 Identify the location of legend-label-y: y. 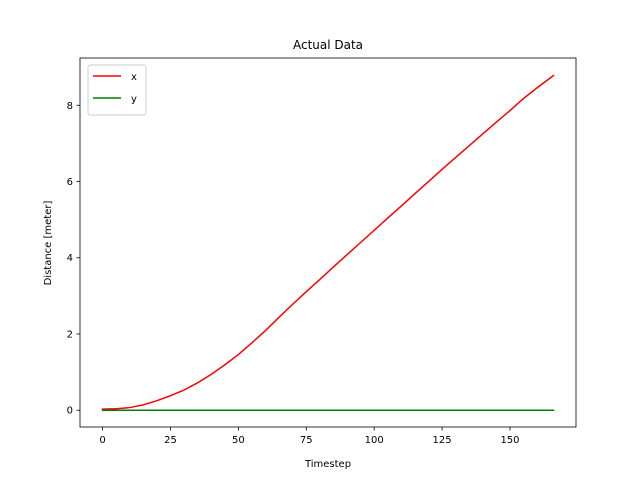
(134, 99).